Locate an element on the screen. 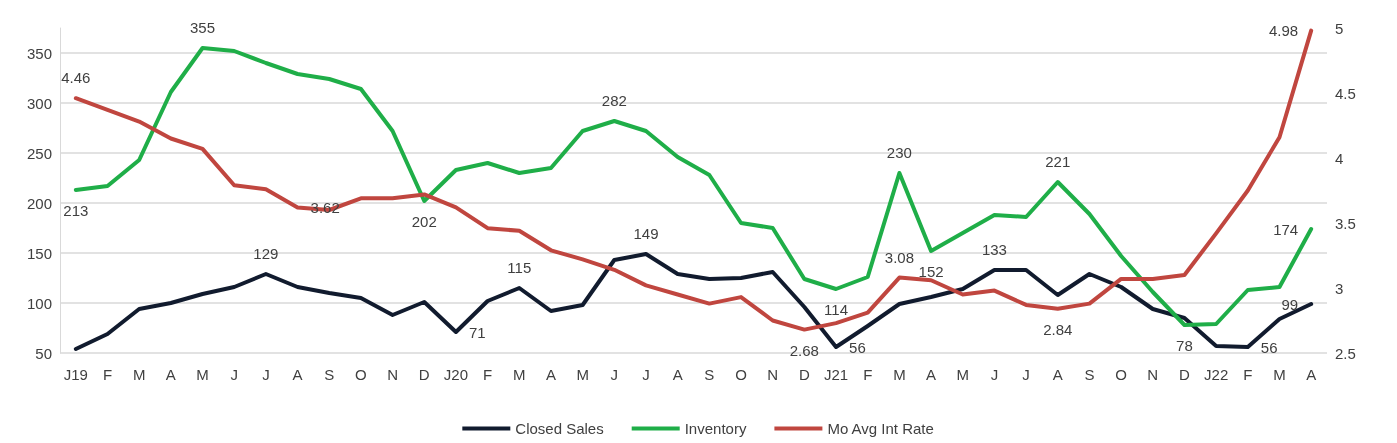 The width and height of the screenshot is (1397, 443). x-tick-label: J21 is located at coordinates (836, 374).